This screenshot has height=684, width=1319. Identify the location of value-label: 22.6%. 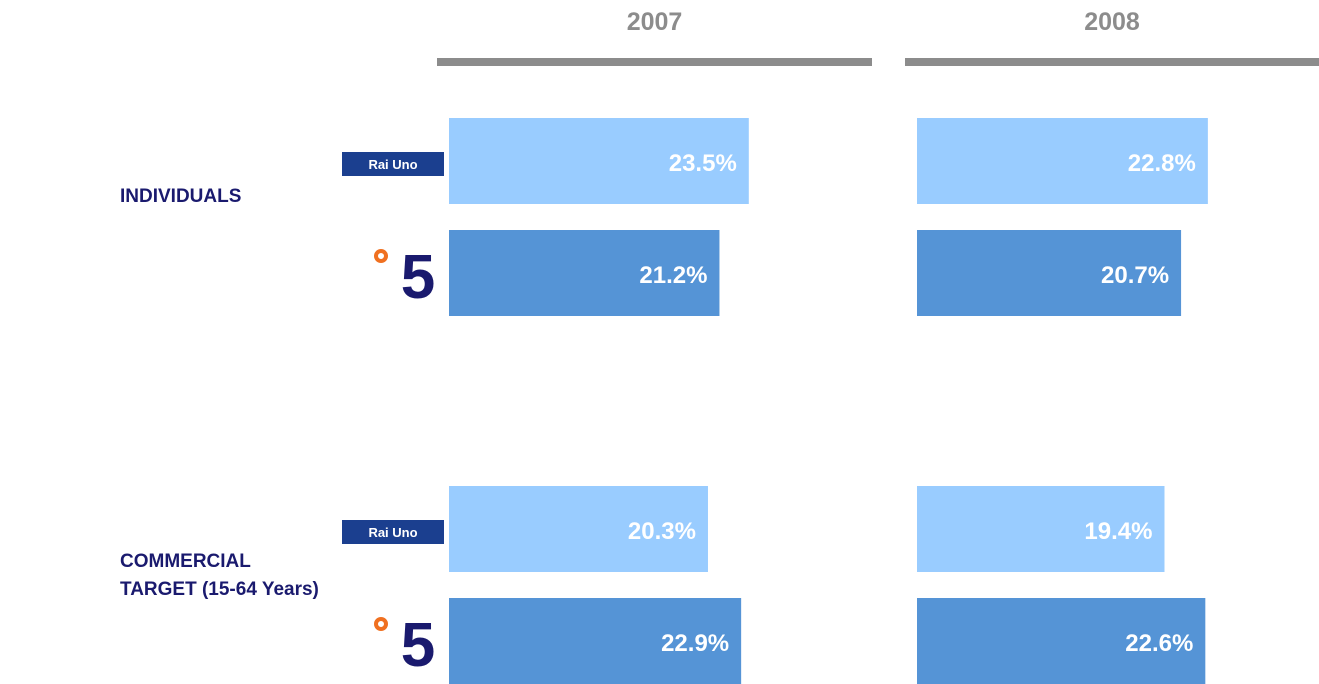
(1159, 643).